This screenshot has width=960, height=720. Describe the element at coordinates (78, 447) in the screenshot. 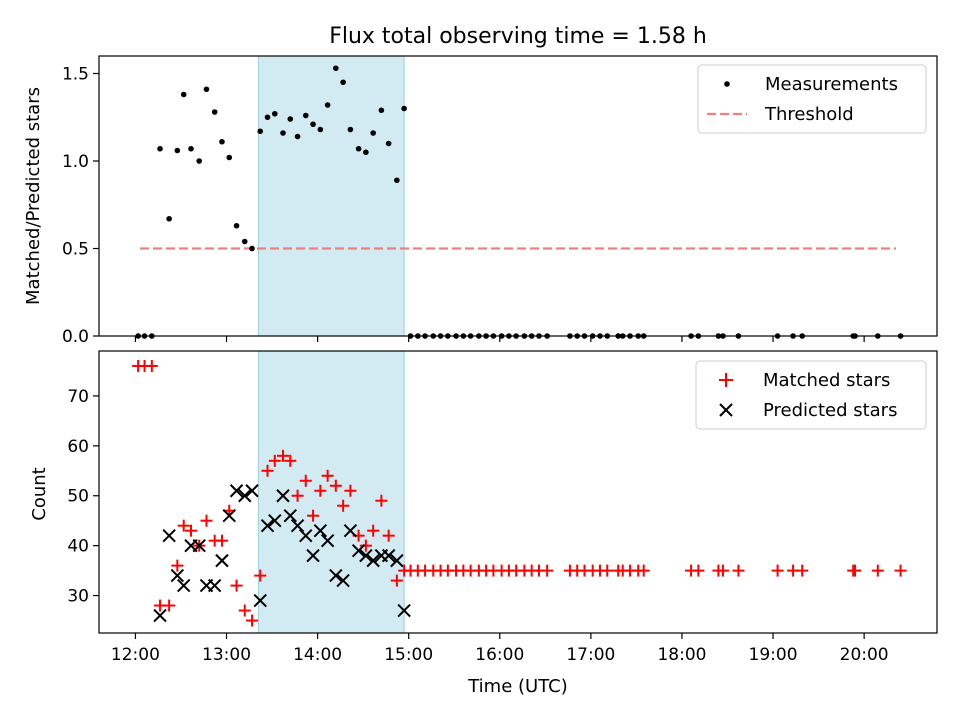

I see `bottom-ytick-label: 60` at that location.